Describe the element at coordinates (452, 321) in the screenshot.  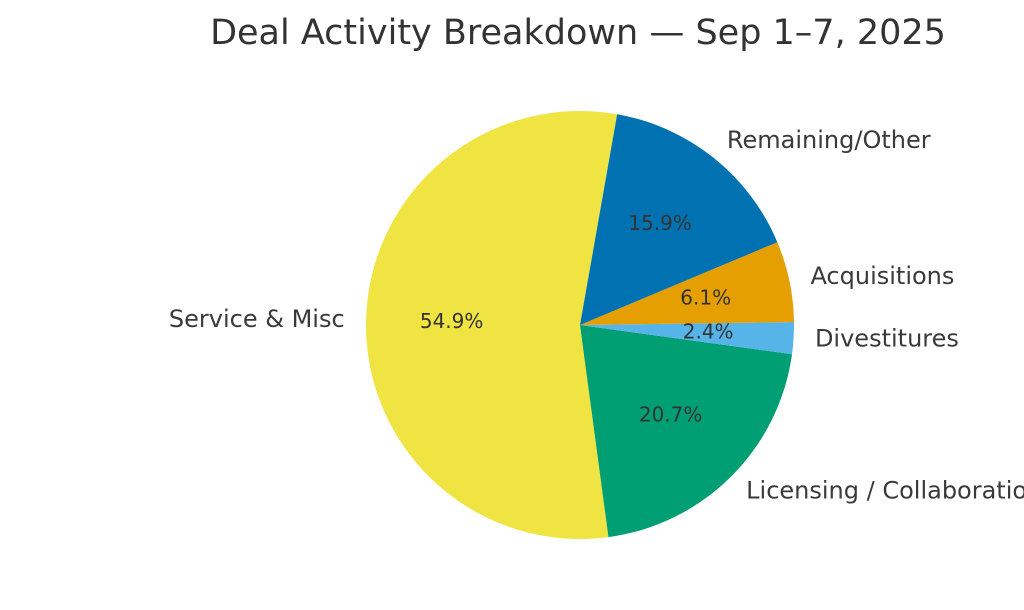
I see `pct-label-service-misc: 54.9%` at that location.